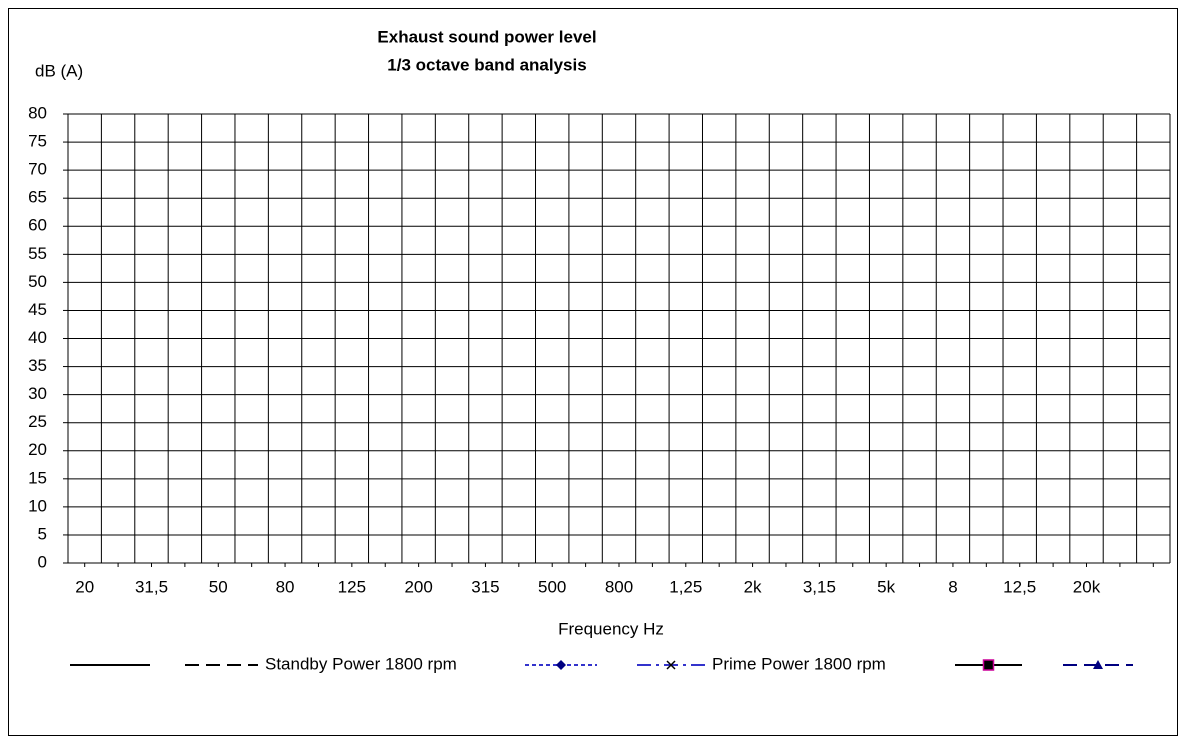 This screenshot has width=1187, height=744. What do you see at coordinates (37, 197) in the screenshot?
I see `y-tick-label: 65` at bounding box center [37, 197].